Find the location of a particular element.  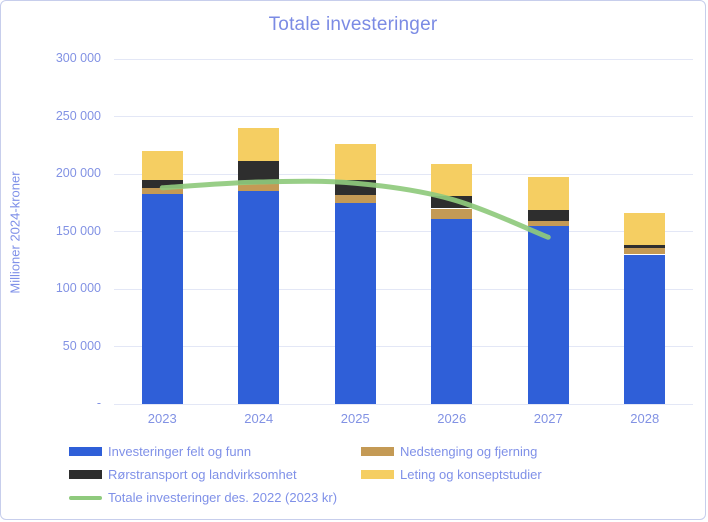

y-tick-label: 300 000 is located at coordinates (78, 58).